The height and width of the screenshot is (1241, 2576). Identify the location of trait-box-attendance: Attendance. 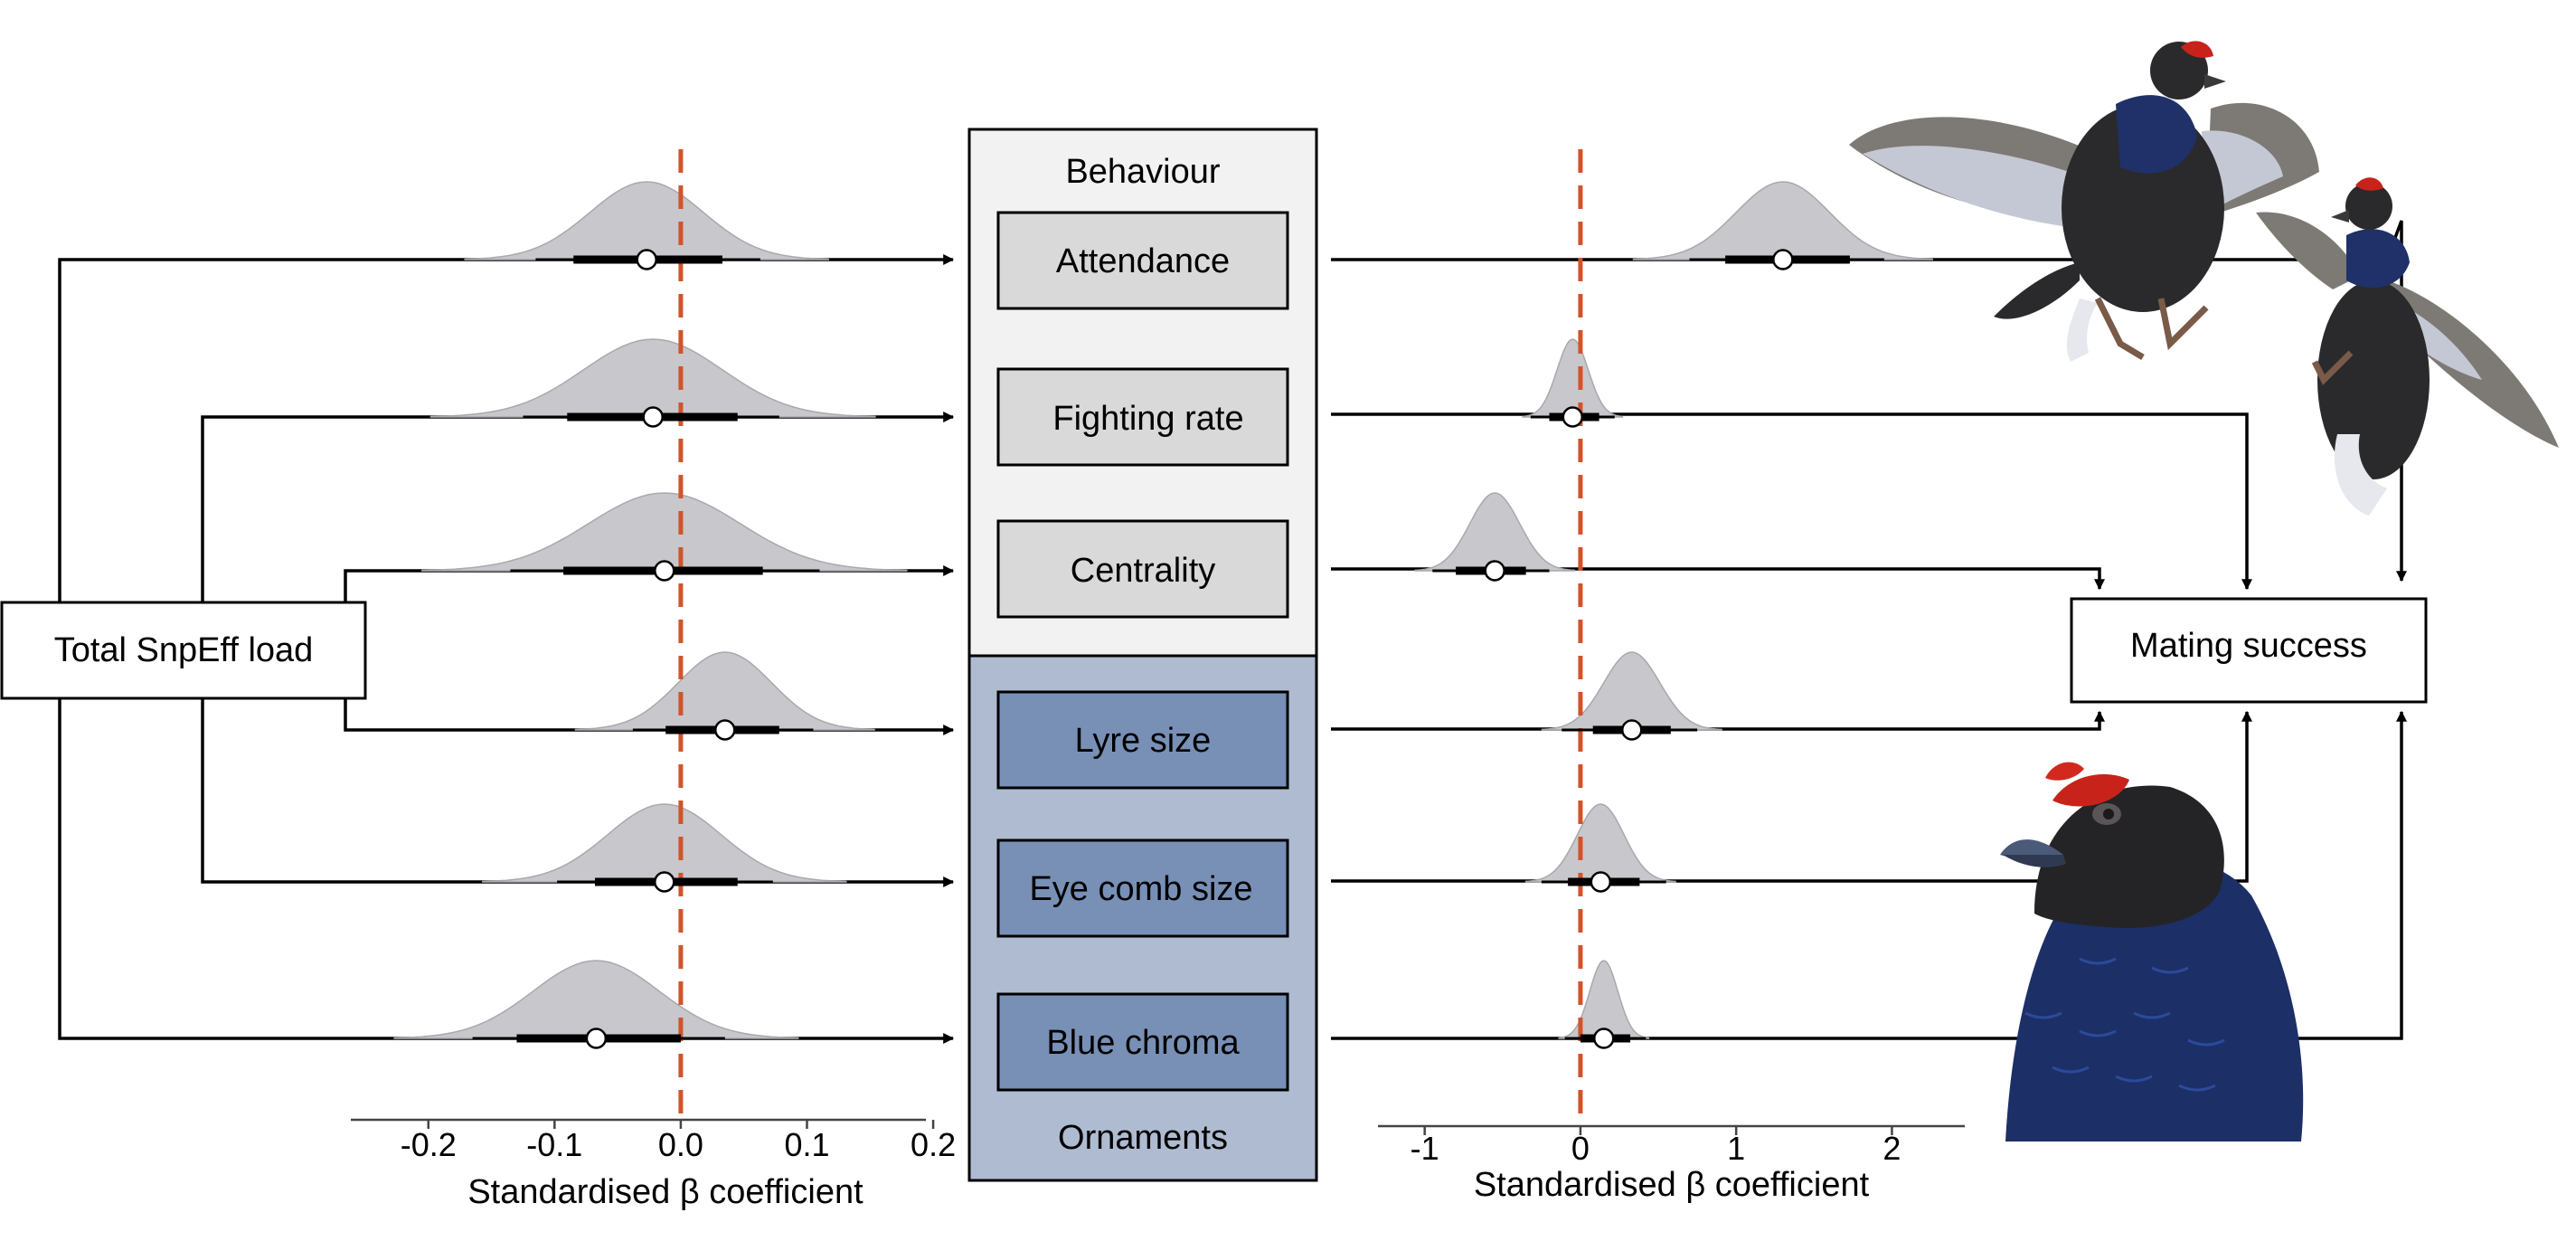
(1142, 260).